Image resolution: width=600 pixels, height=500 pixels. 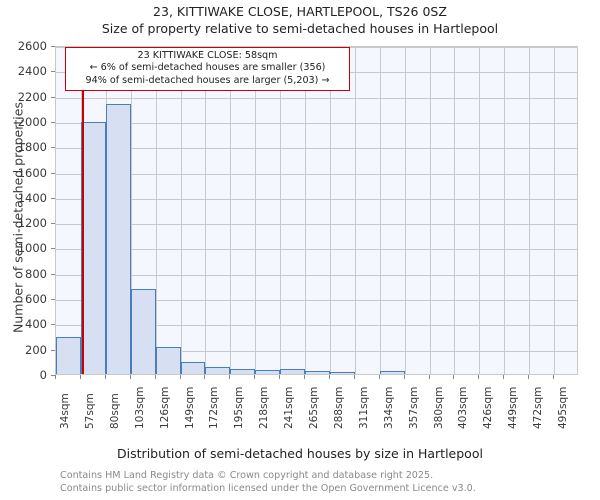 What do you see at coordinates (488, 407) in the screenshot?
I see `x-axis-tick-label: 426sqm` at bounding box center [488, 407].